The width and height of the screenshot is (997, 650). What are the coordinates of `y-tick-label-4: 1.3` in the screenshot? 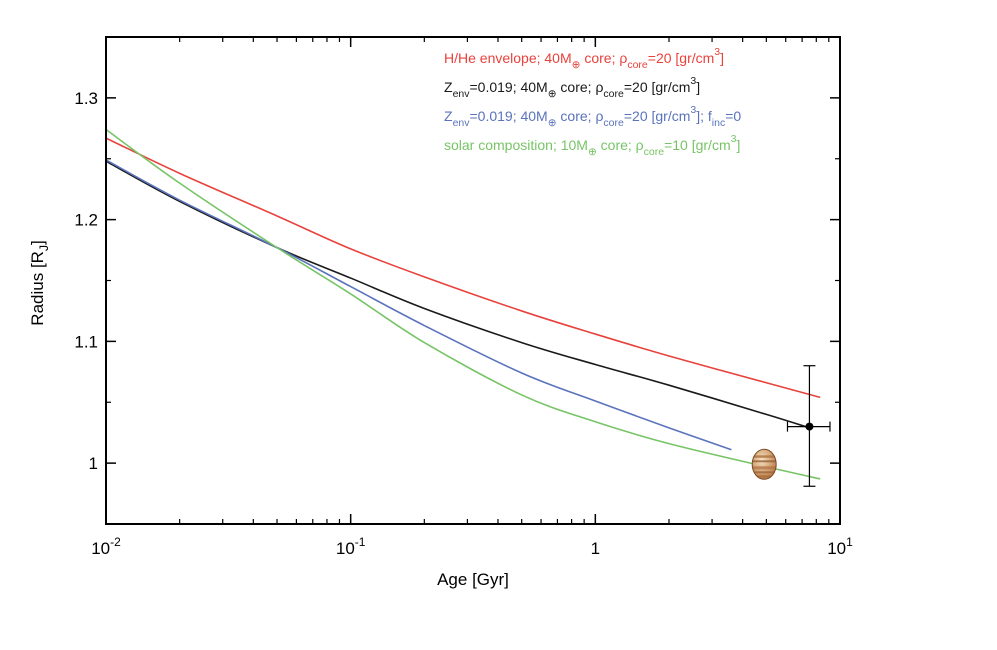 It's located at (86, 98).